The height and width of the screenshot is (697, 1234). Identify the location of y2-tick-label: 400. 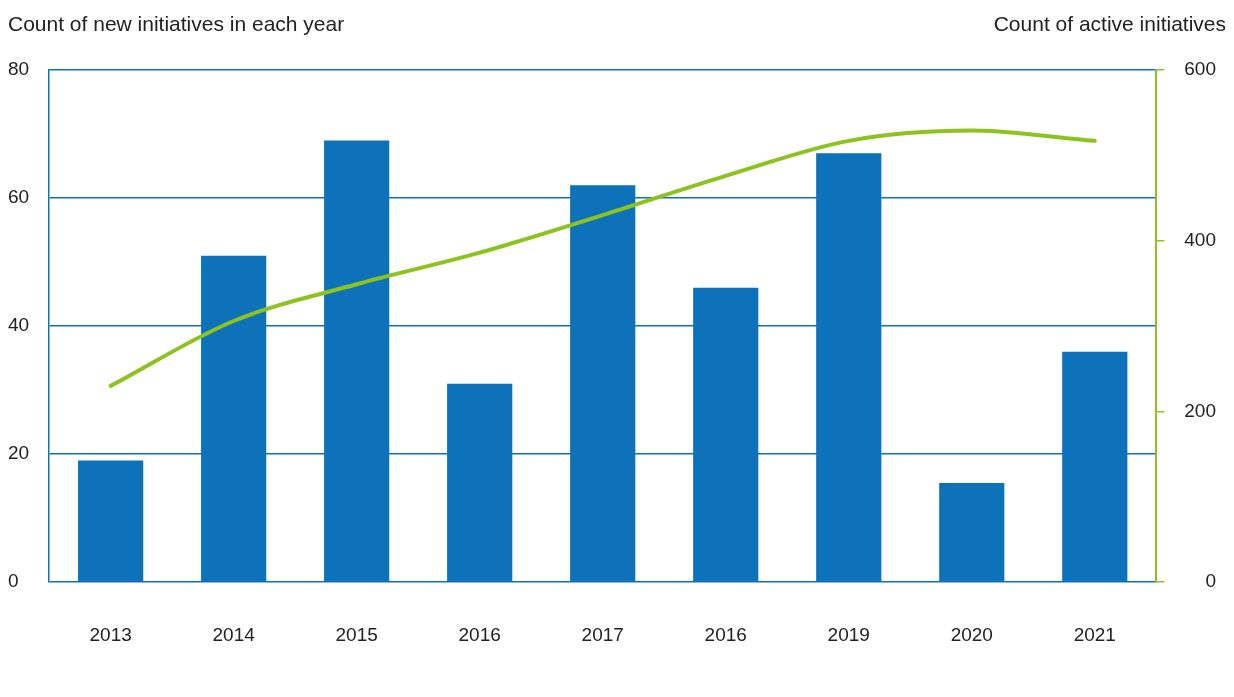
(1200, 239).